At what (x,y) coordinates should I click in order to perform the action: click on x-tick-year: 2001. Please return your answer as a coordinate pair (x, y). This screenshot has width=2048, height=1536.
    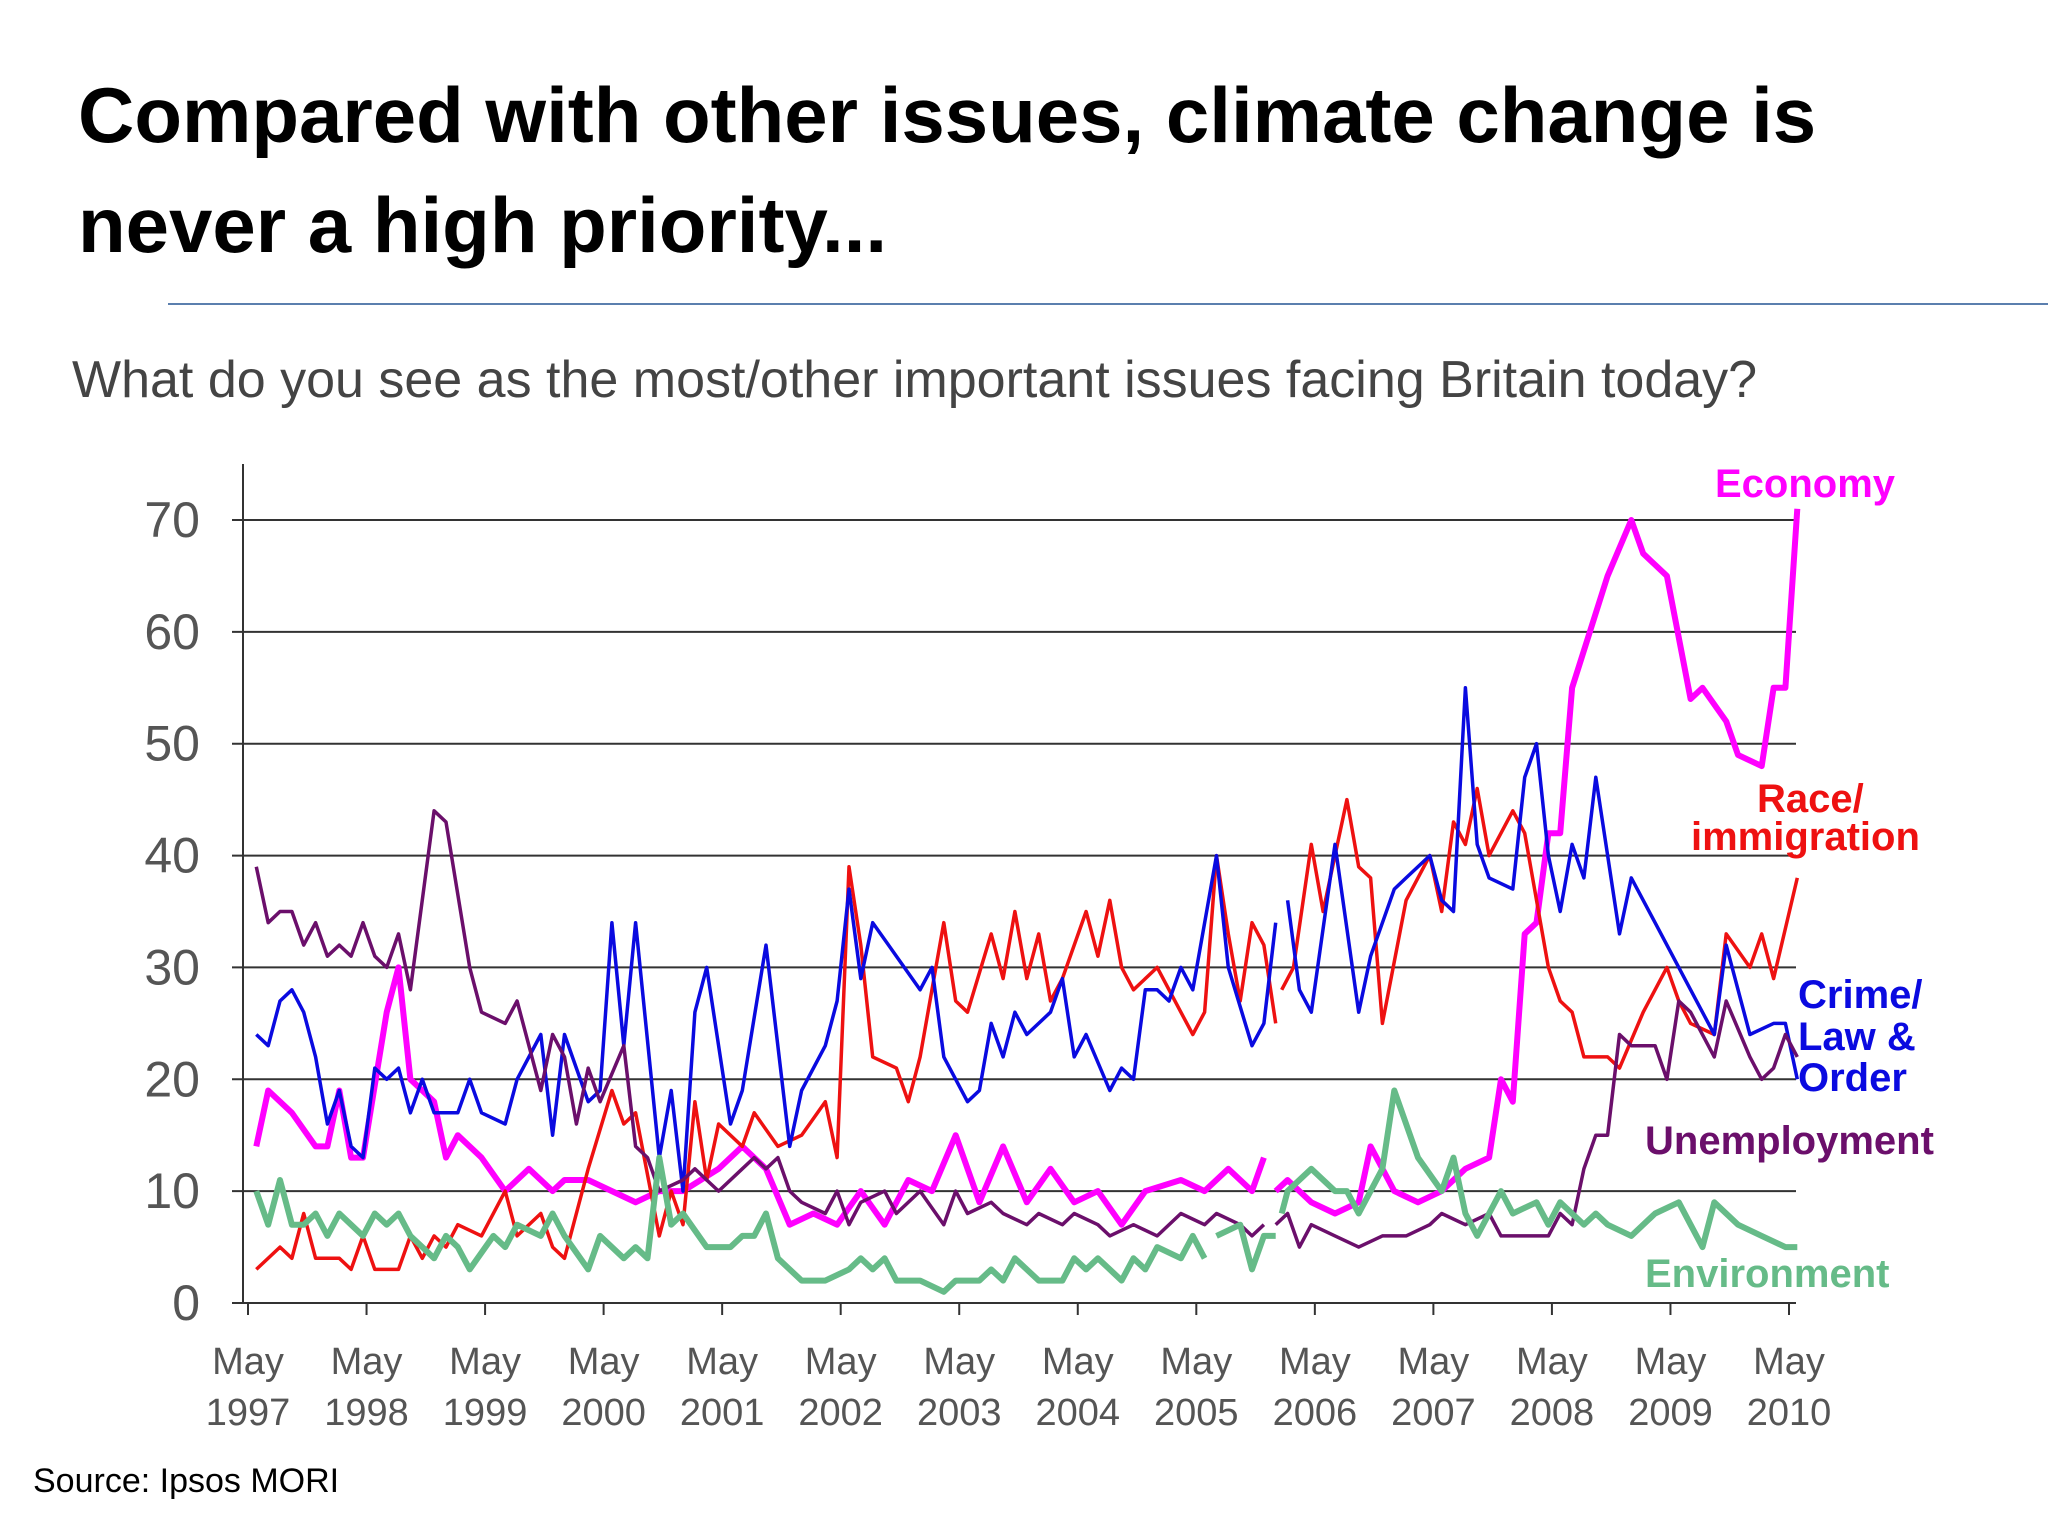
    Looking at the image, I should click on (722, 1413).